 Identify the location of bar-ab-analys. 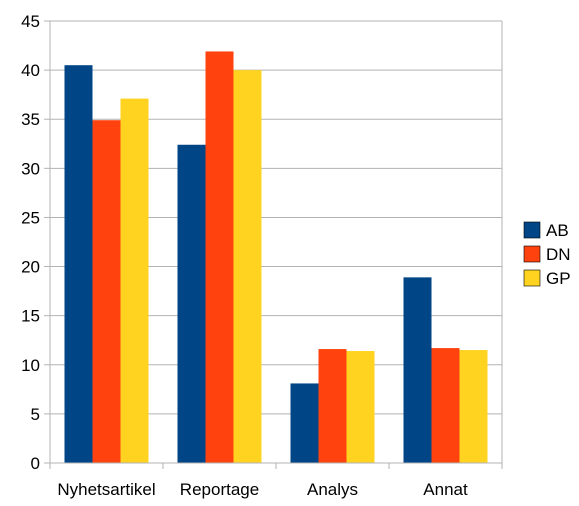
(304, 423).